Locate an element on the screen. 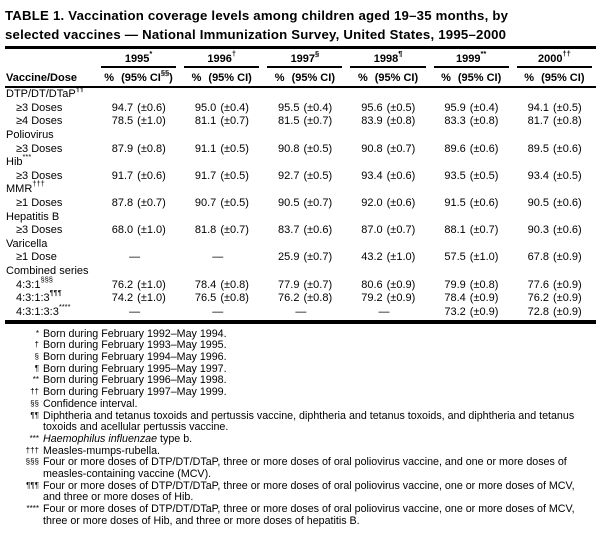 The image size is (600, 533). coverage-value: 93.5 is located at coordinates (455, 175).